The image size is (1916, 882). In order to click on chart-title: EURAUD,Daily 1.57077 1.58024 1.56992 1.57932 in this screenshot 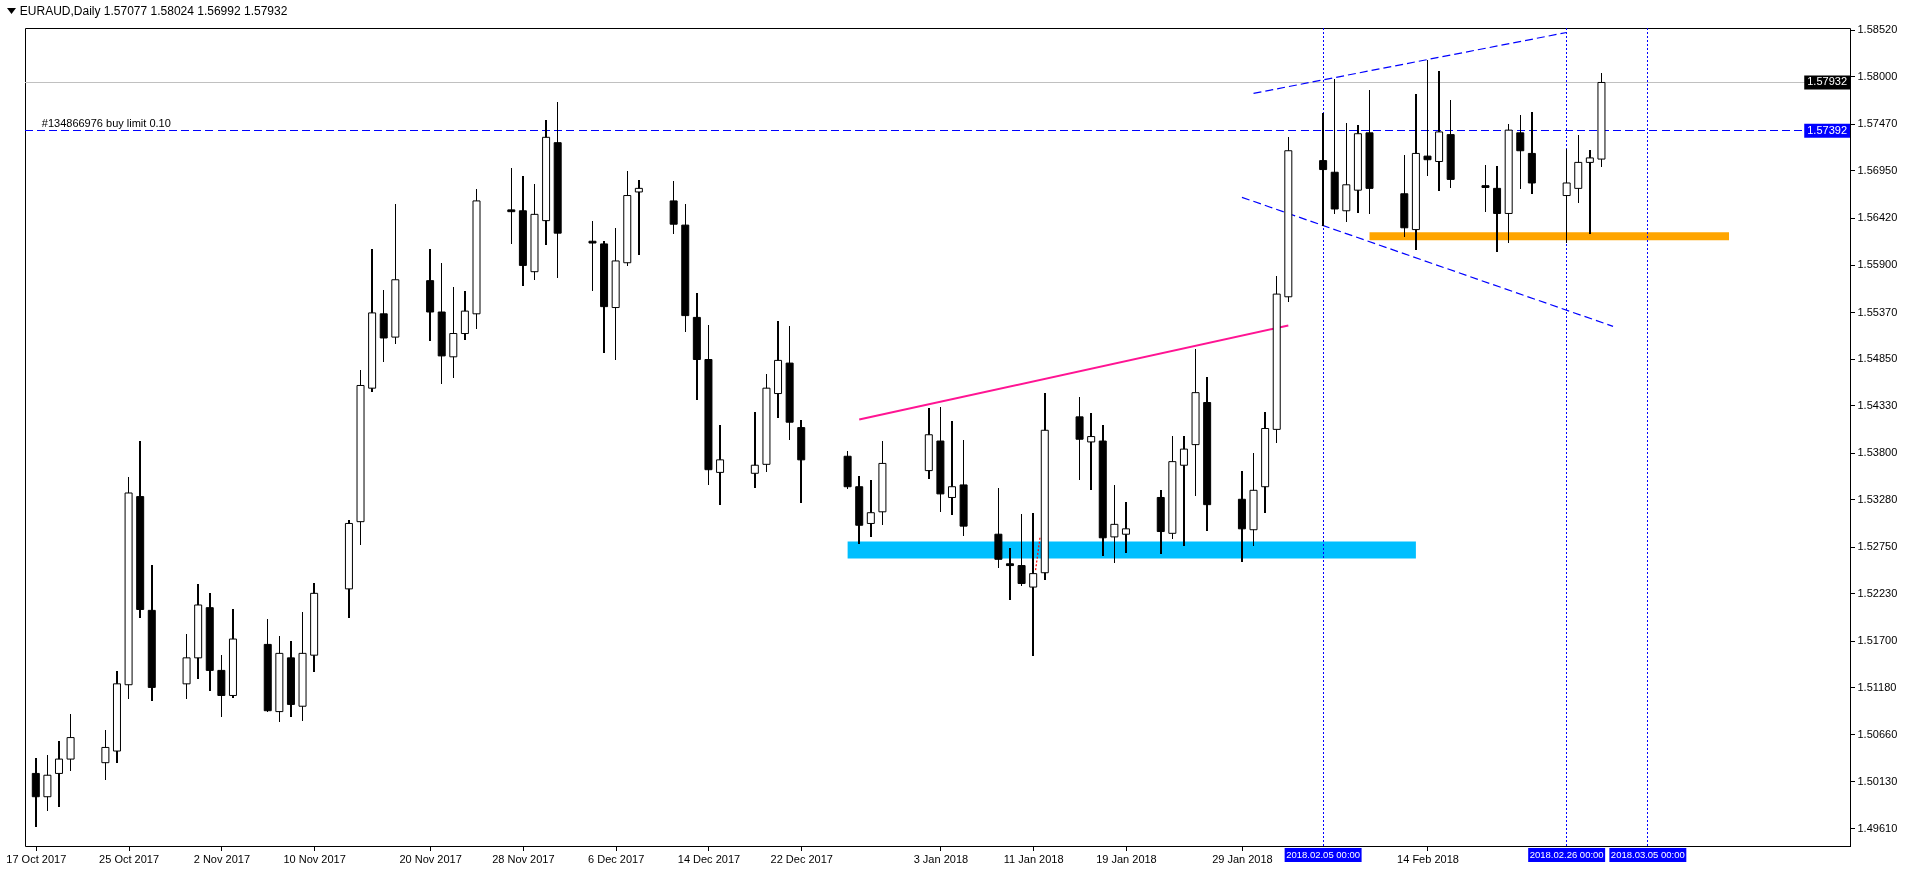, I will do `click(153, 10)`.